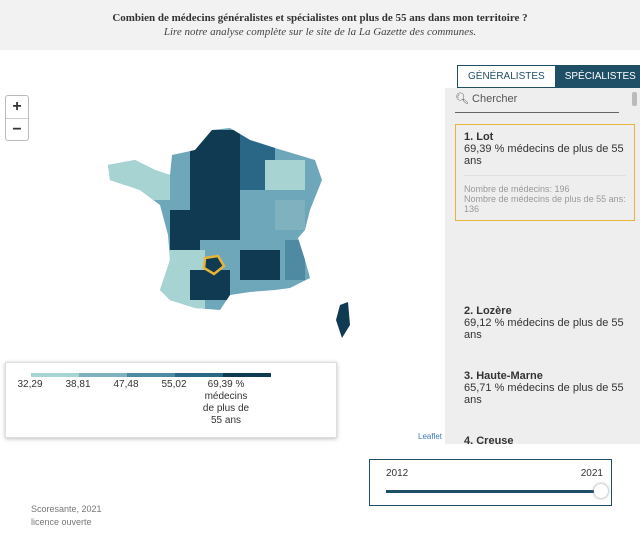 The image size is (640, 533). What do you see at coordinates (78, 384) in the screenshot?
I see `legend-label: 38,81` at bounding box center [78, 384].